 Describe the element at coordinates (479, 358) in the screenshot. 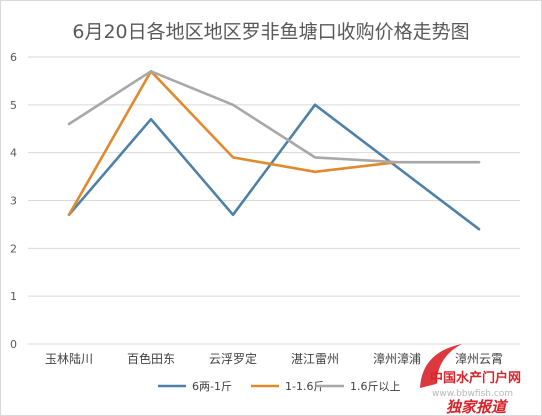

I see `x-category-label: 漳州云霄` at that location.